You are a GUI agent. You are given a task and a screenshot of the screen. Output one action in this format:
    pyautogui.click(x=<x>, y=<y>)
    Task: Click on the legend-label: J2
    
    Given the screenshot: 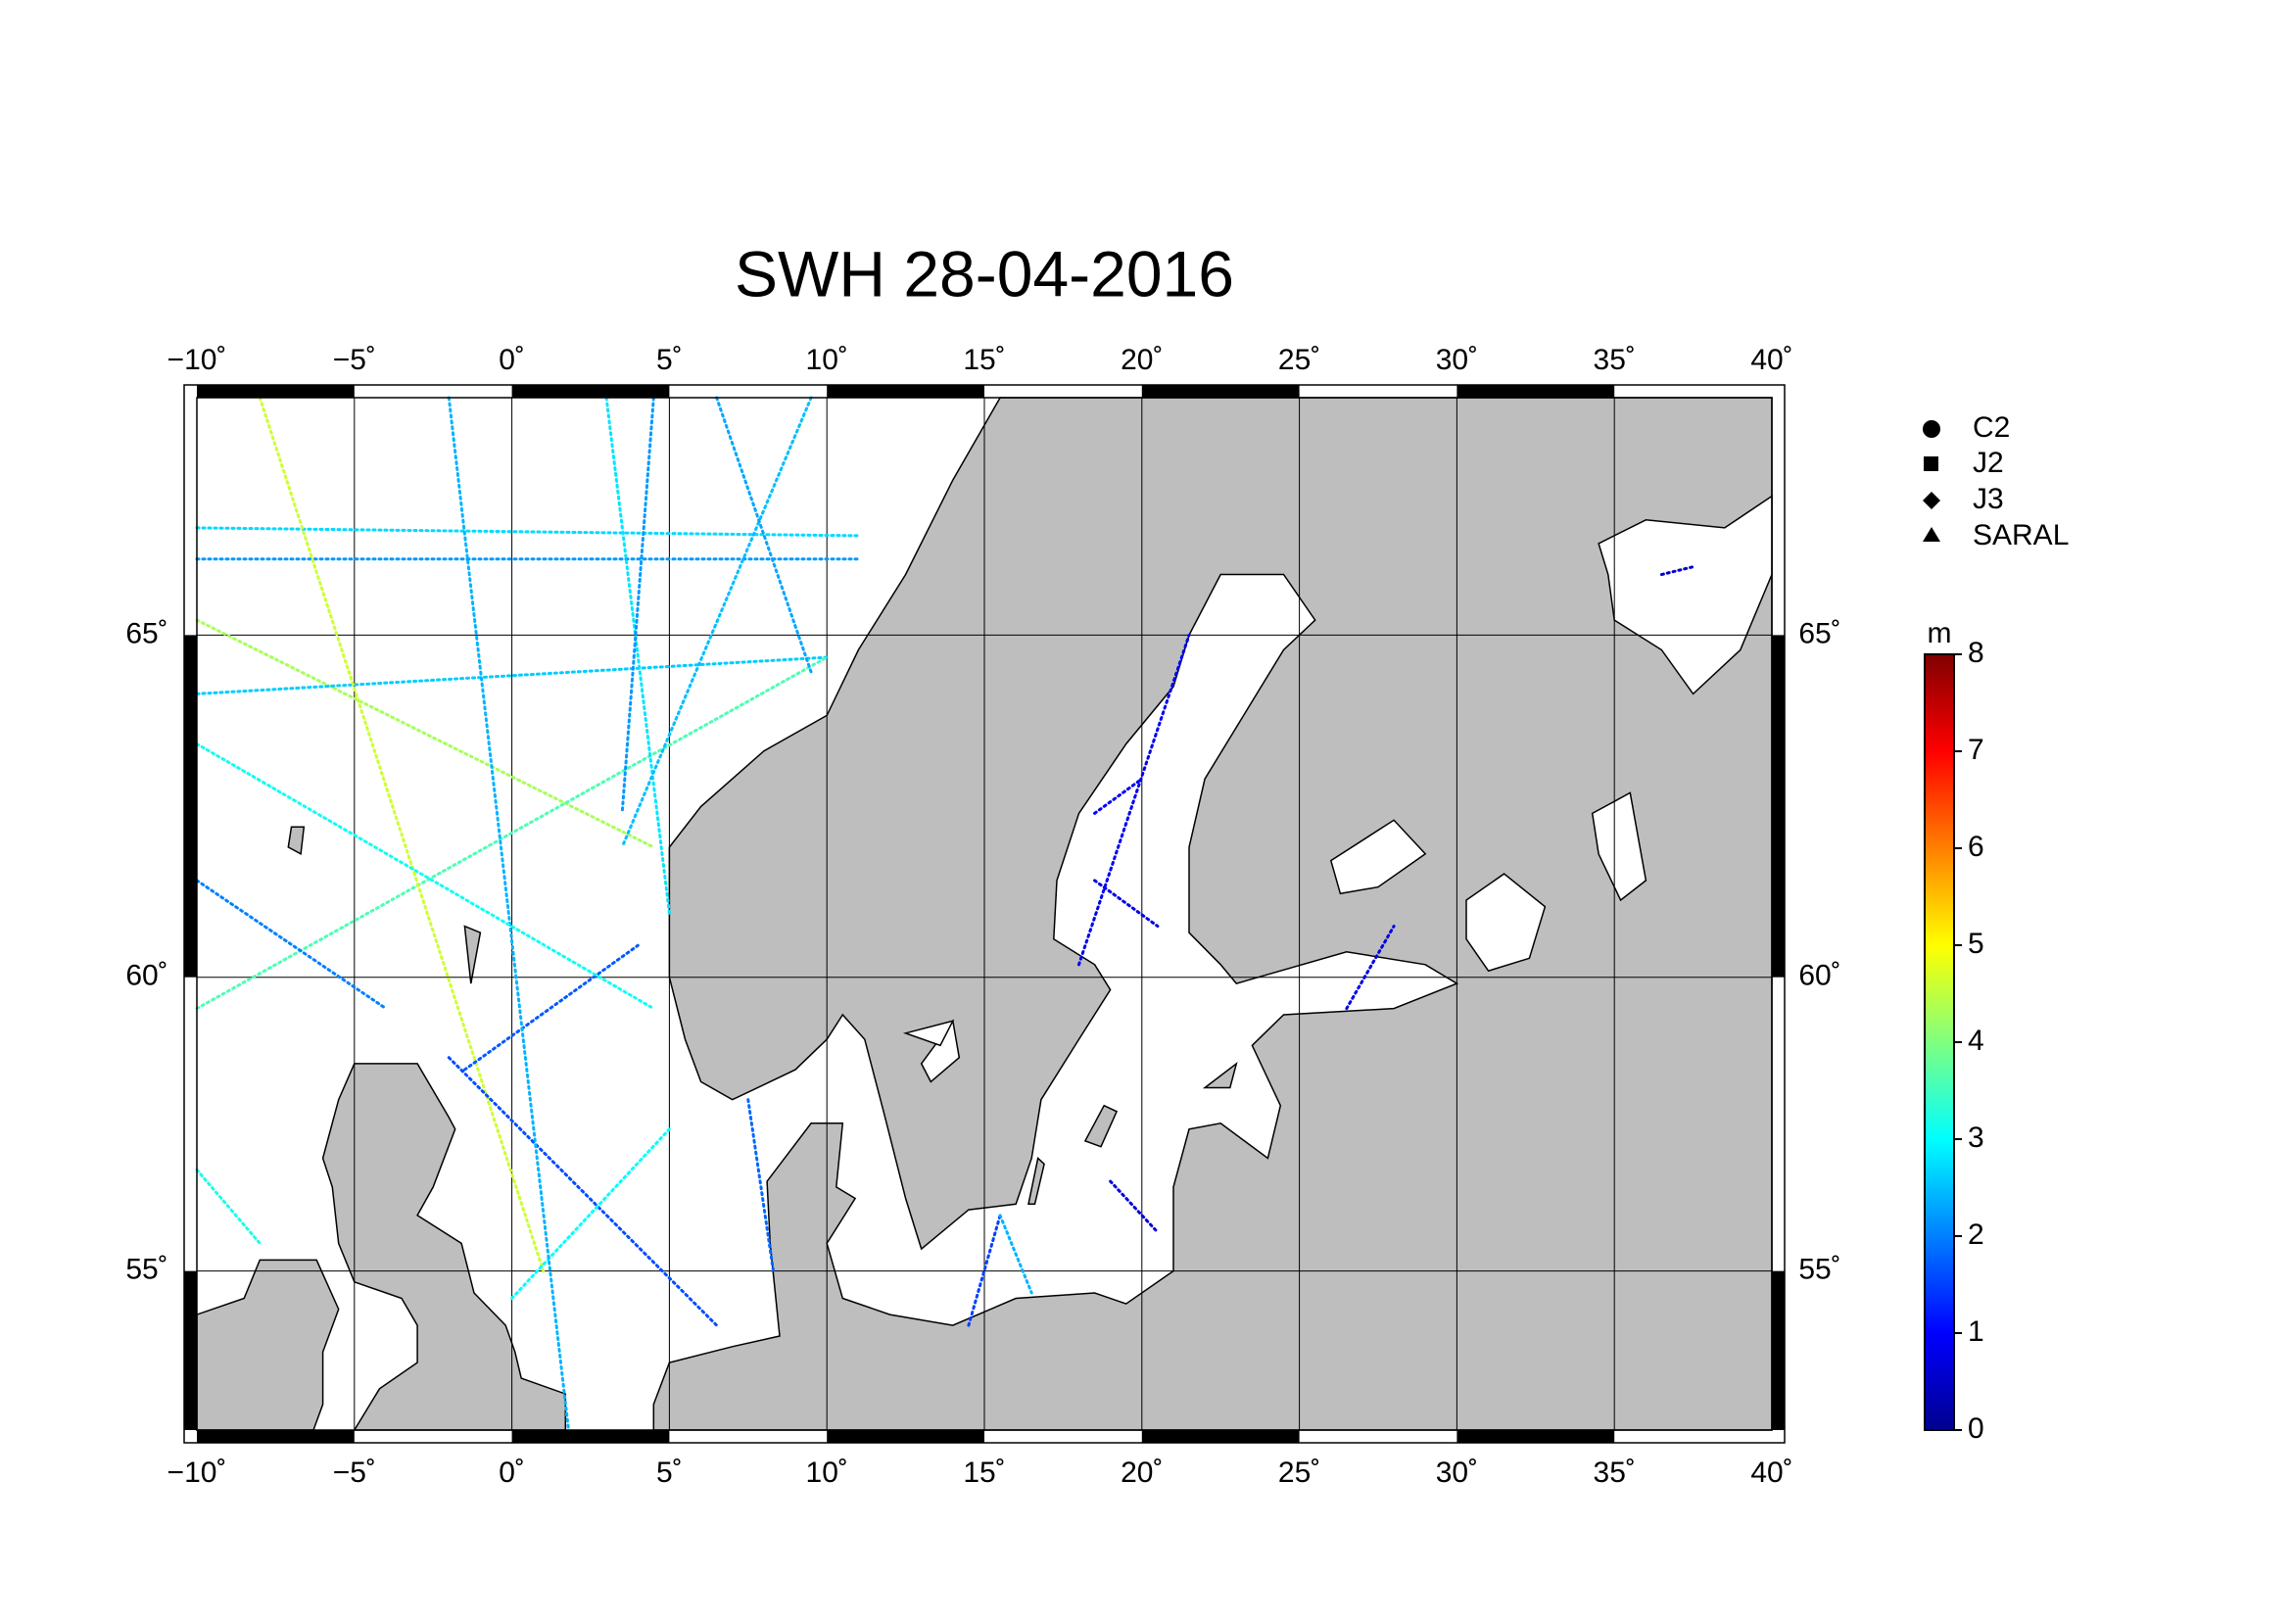 What is the action you would take?
    pyautogui.click(x=1988, y=463)
    